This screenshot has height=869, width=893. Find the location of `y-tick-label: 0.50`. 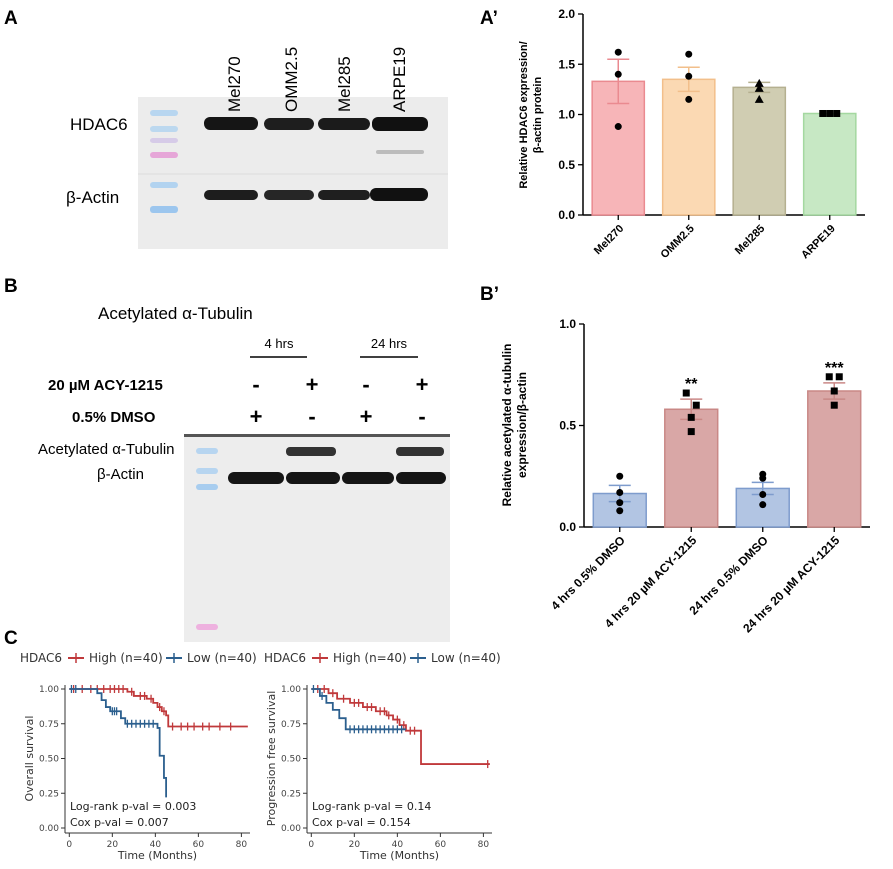

y-tick-label: 0.50 is located at coordinates (291, 760).